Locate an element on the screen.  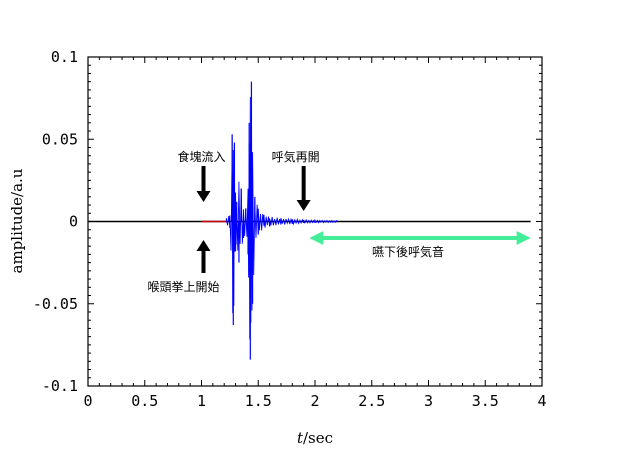
expiration-resume-label: 呼気再開 is located at coordinates (296, 156).